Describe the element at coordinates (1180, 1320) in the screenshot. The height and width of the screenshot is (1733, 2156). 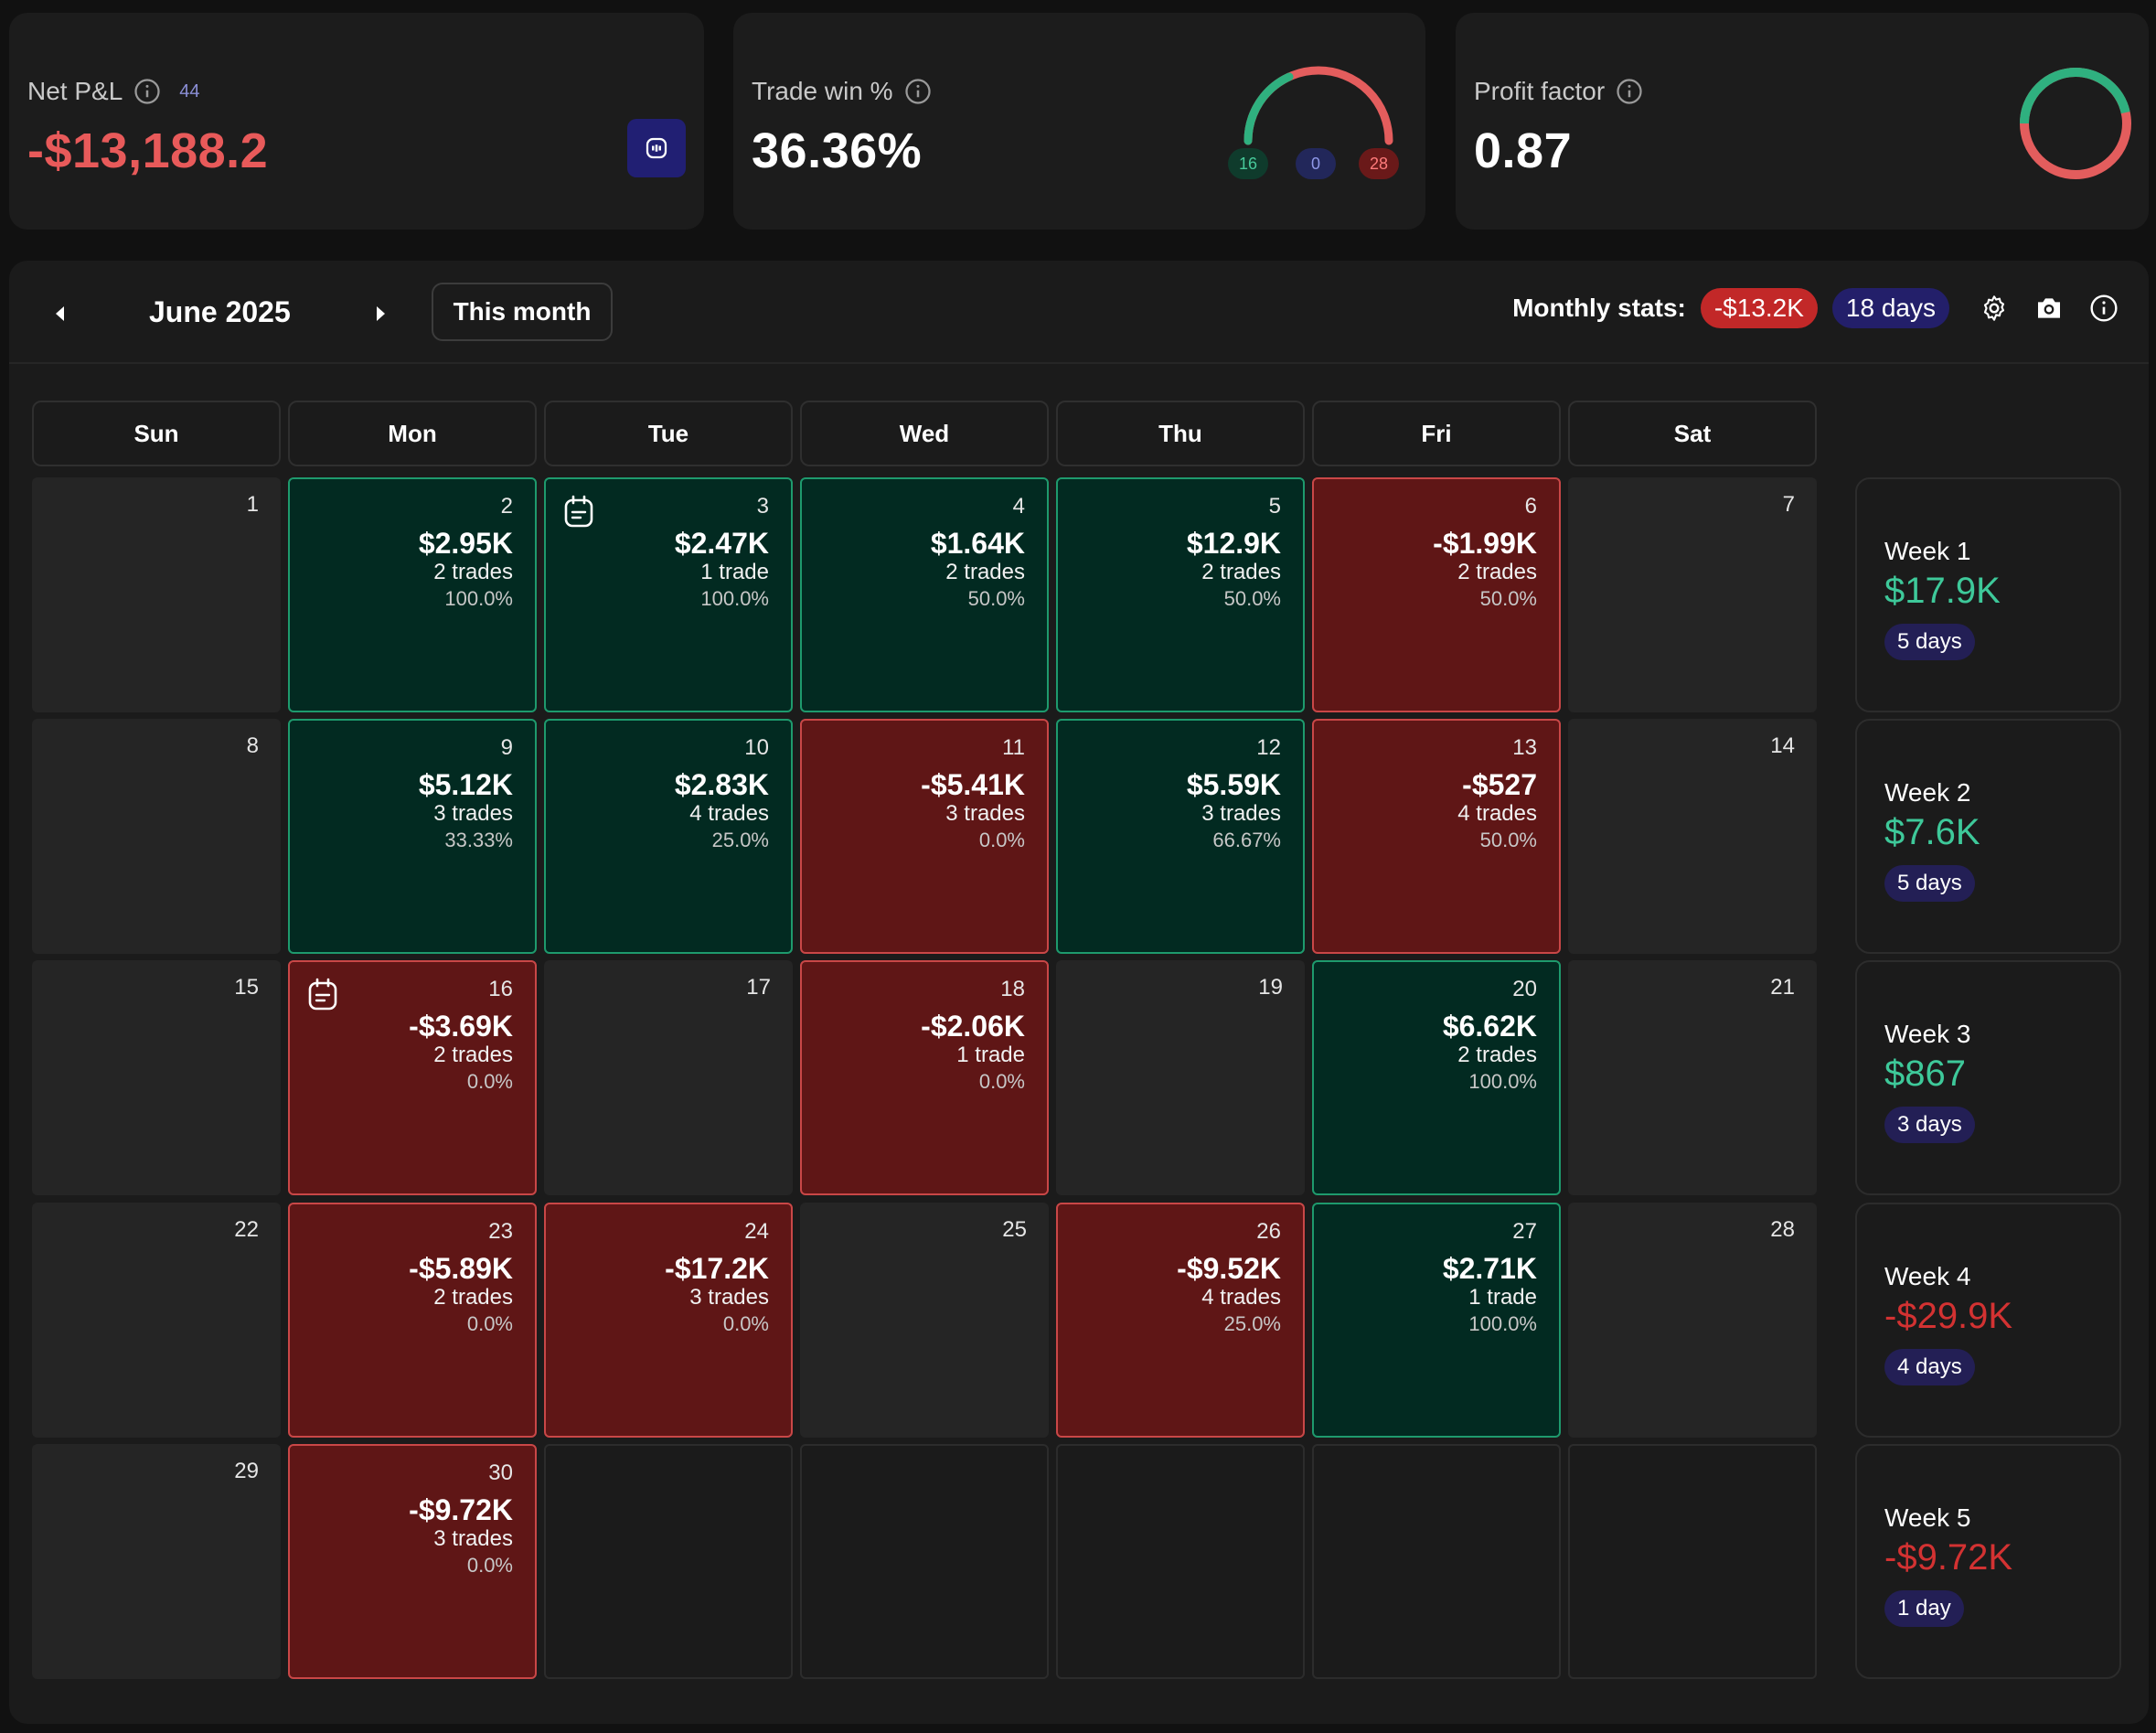
I see `day-cell: 26 -$9.52K 4 trades 25.0%` at that location.